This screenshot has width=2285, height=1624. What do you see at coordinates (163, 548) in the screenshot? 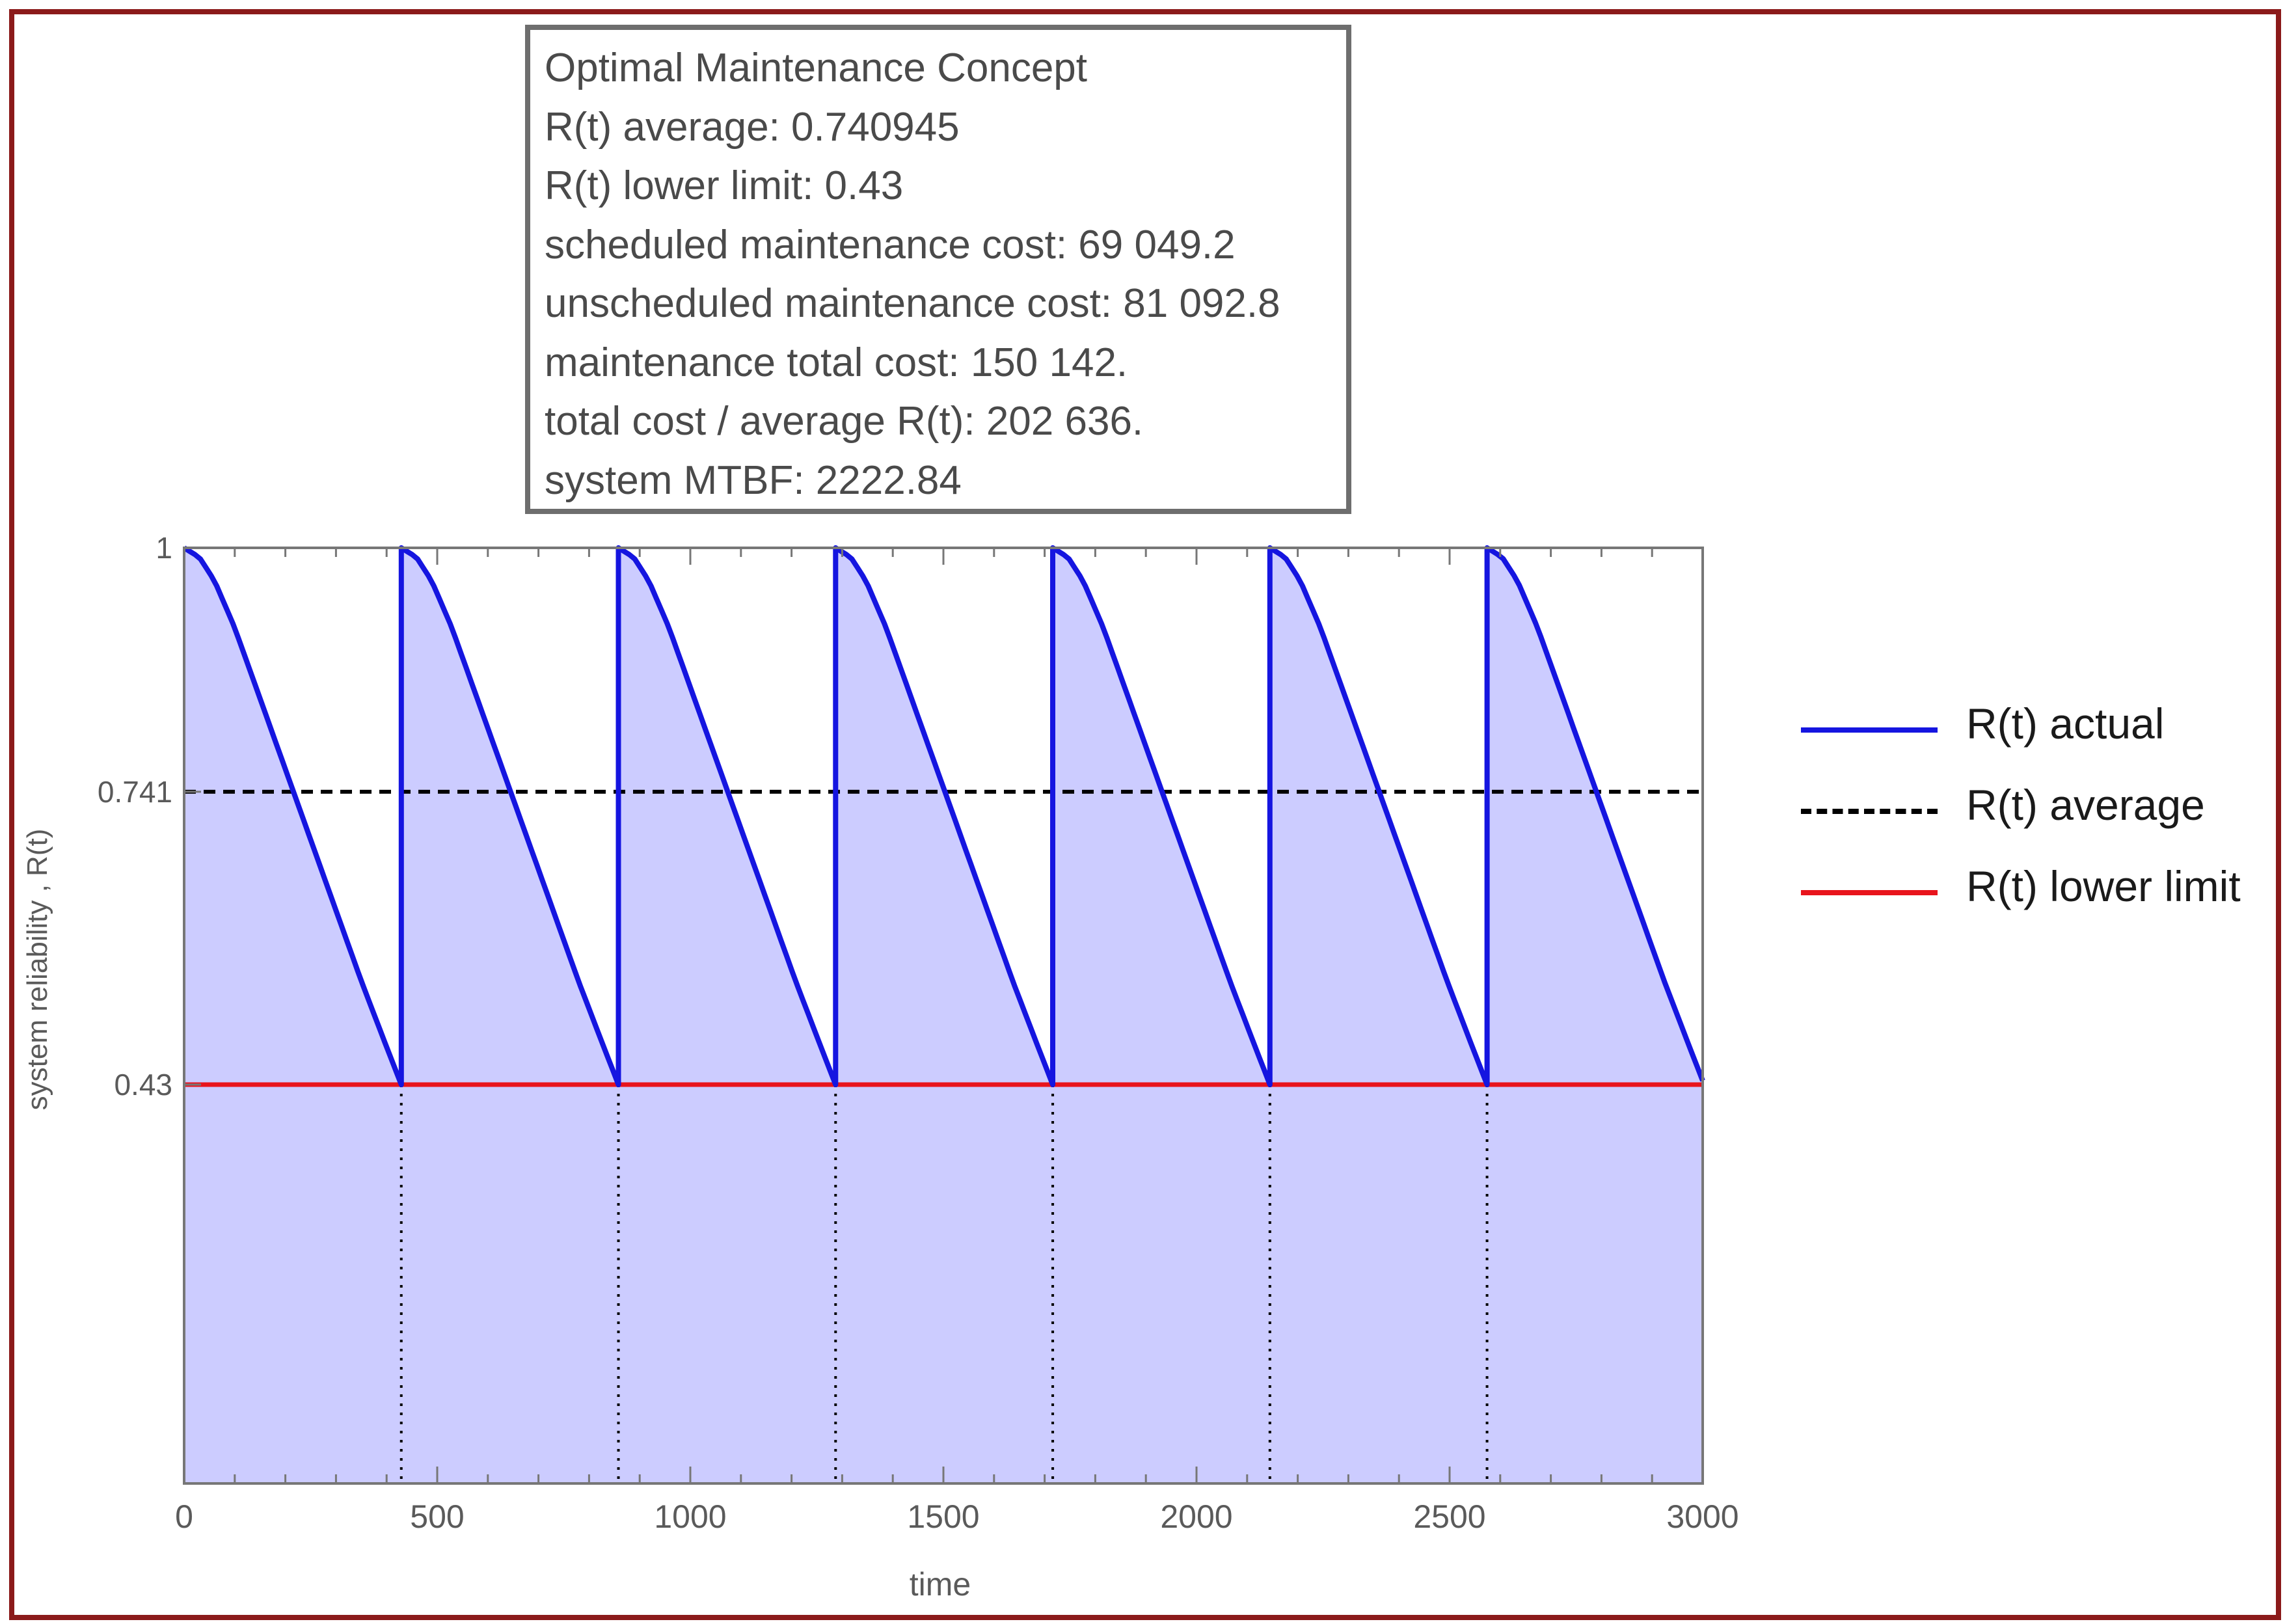
I see `y-tick-label: 1` at bounding box center [163, 548].